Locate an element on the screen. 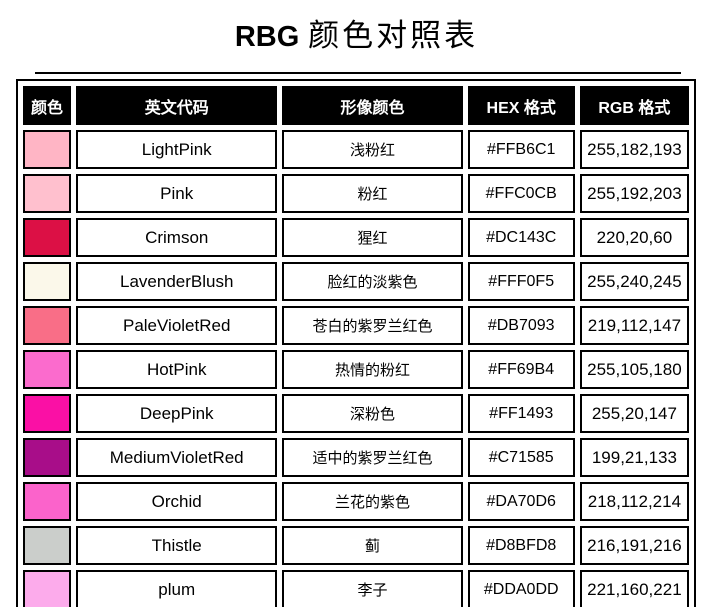  color-name-cn: 适中的紫罗兰红色 is located at coordinates (372, 457).